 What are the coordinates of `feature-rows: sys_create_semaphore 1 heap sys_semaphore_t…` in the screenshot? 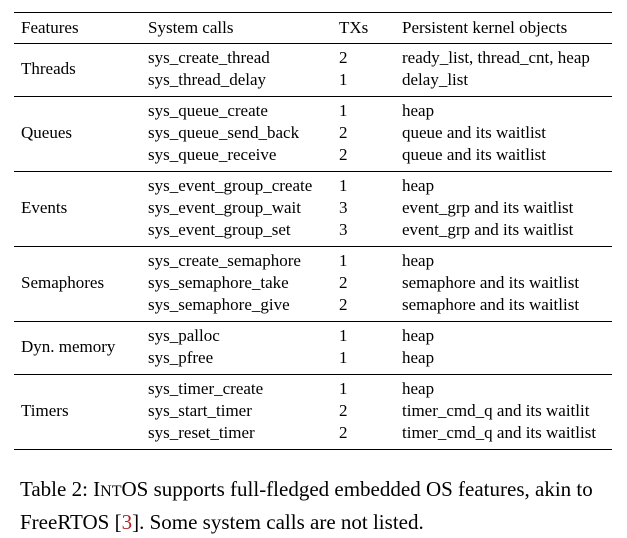 It's located at (380, 283).